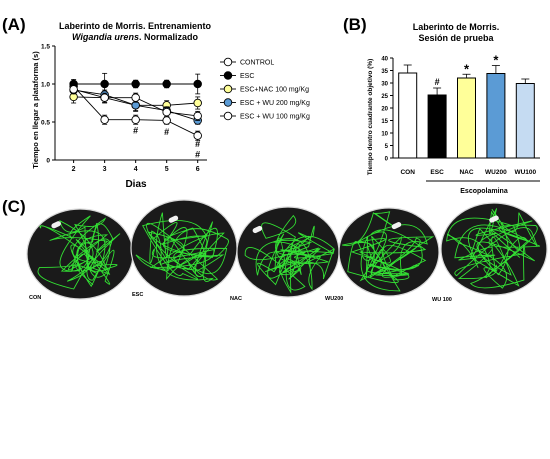 The width and height of the screenshot is (550, 459). Describe the element at coordinates (247, 76) in the screenshot. I see `legend-label: ESC` at that location.